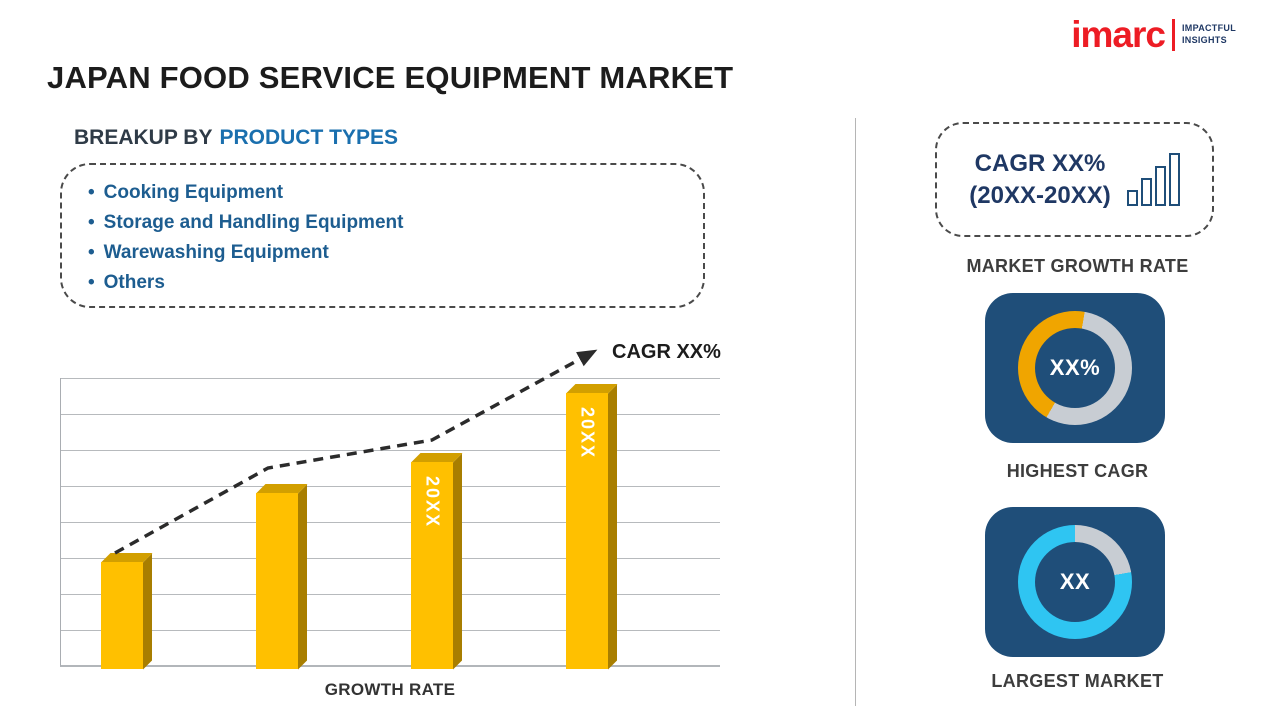 This screenshot has width=1280, height=720. I want to click on donut-hole: XX%, so click(1075, 368).